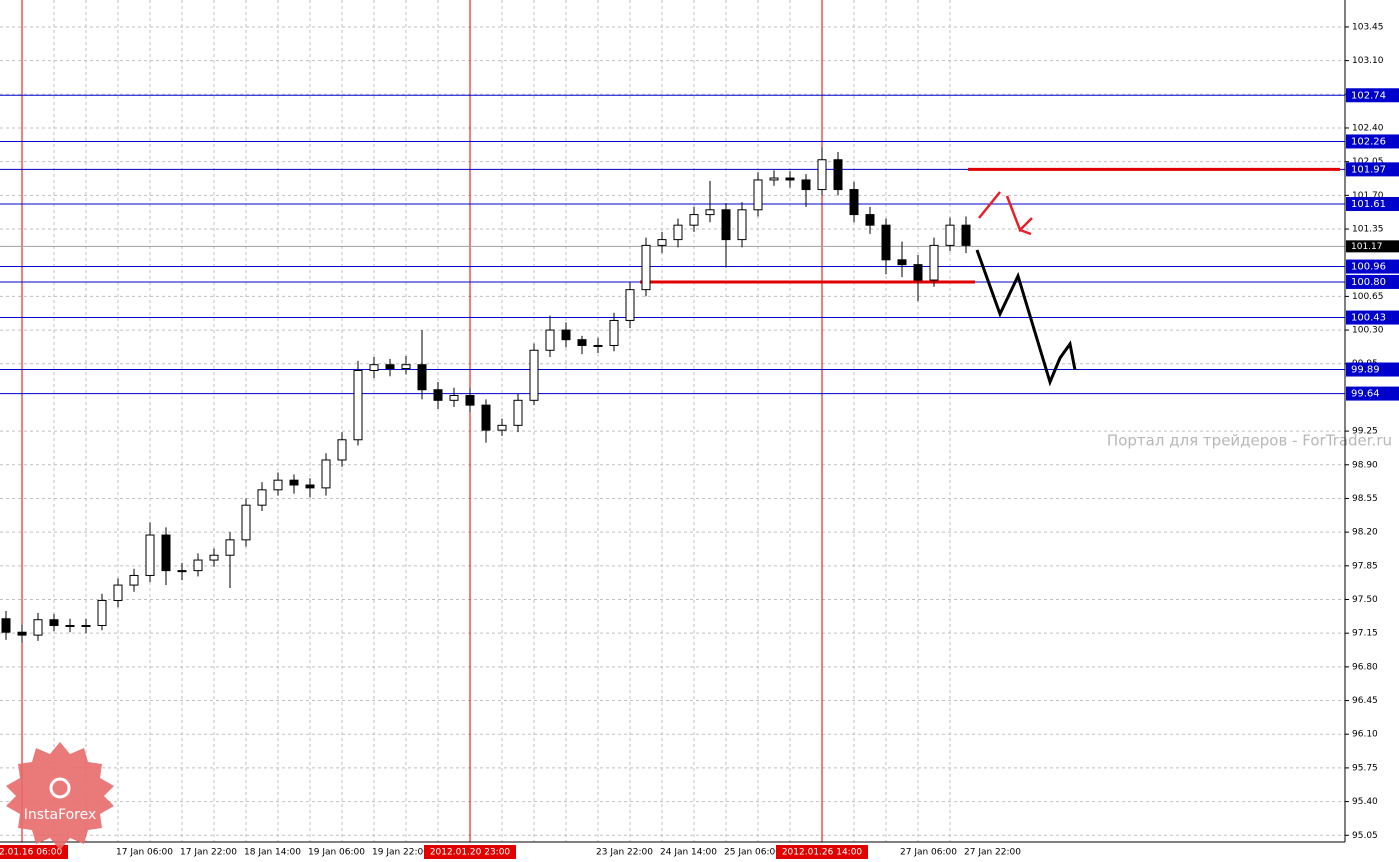 The width and height of the screenshot is (1399, 862). What do you see at coordinates (1368, 169) in the screenshot?
I see `level-label: 101.97` at bounding box center [1368, 169].